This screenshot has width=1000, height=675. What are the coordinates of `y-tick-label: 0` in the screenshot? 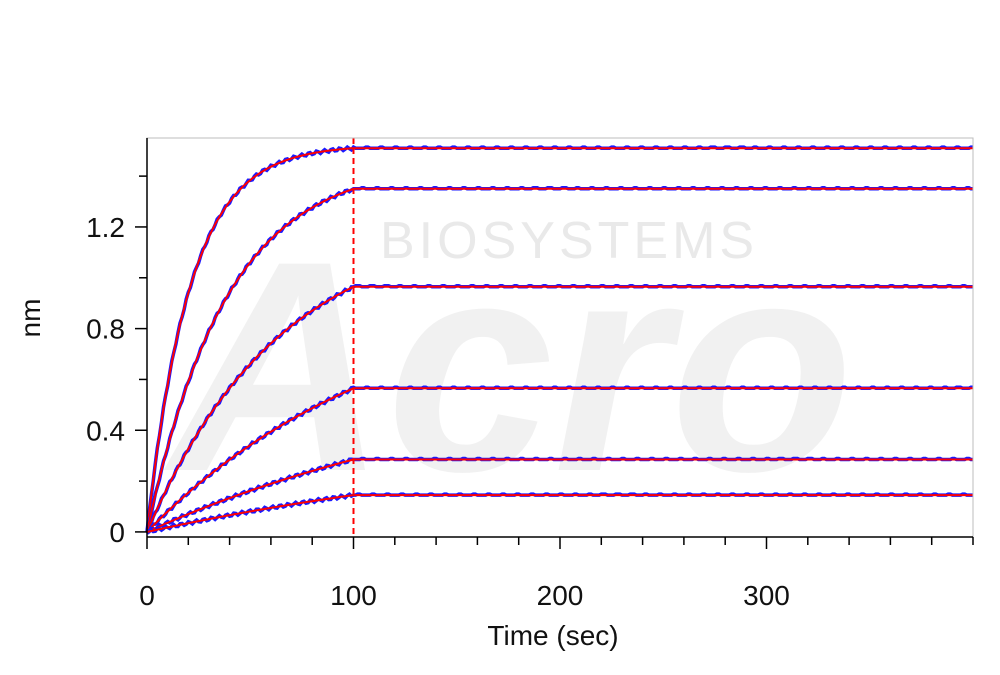 It's located at (117, 532).